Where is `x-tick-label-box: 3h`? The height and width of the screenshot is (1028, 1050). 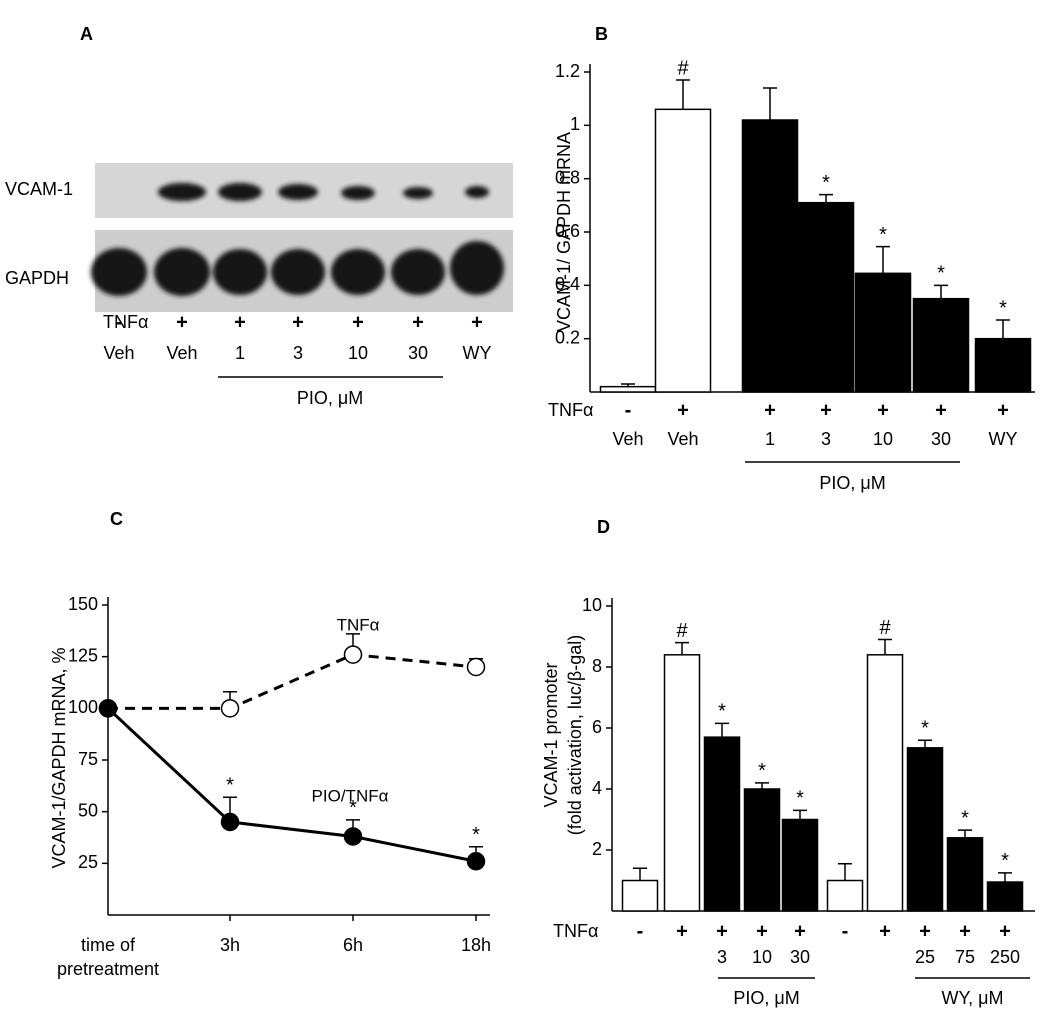 x-tick-label-box: 3h is located at coordinates (230, 945).